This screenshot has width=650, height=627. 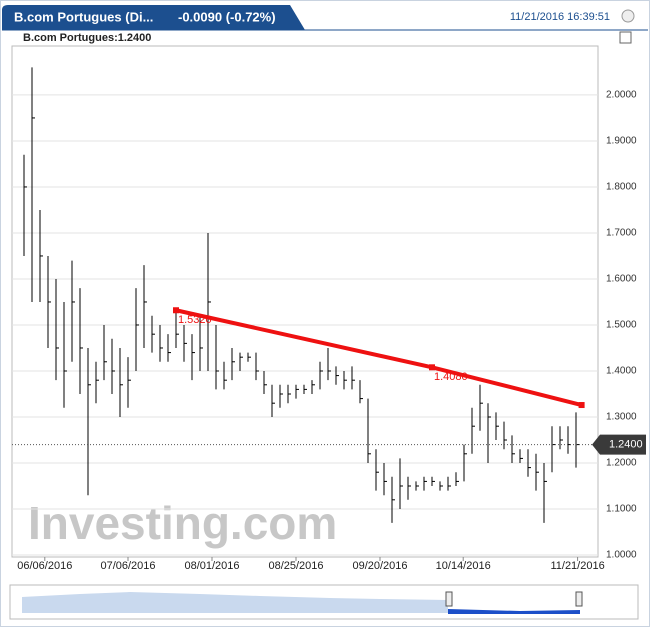 I want to click on y-tick-label: 1.1000, so click(x=621, y=509).